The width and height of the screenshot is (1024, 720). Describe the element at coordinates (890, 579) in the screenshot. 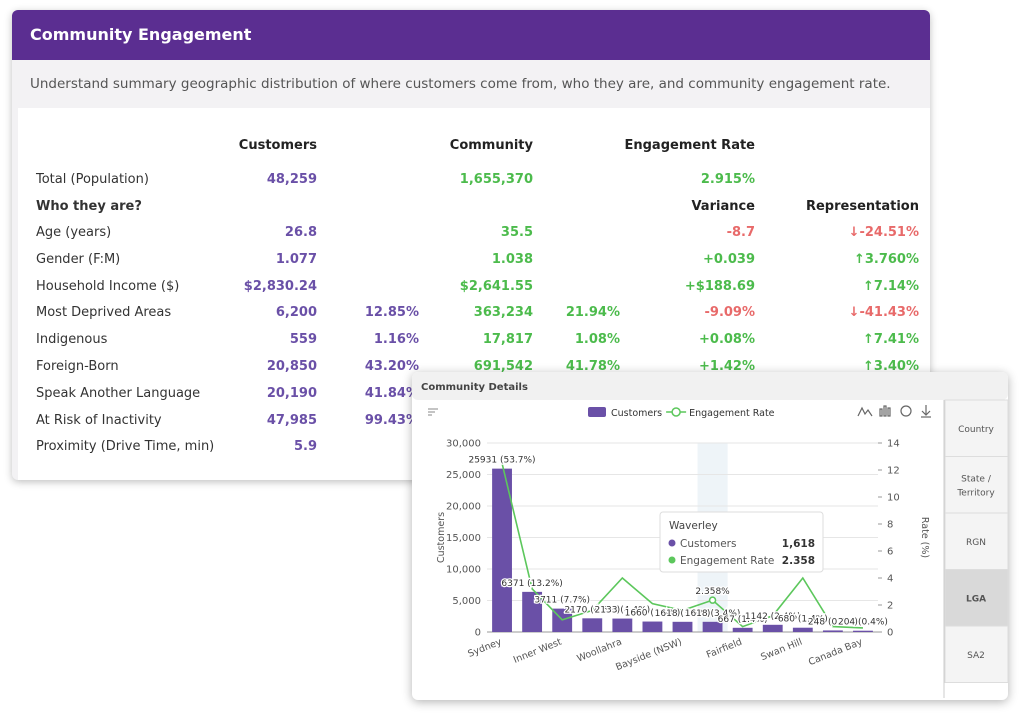

I see `y2-tick-label: 4` at that location.